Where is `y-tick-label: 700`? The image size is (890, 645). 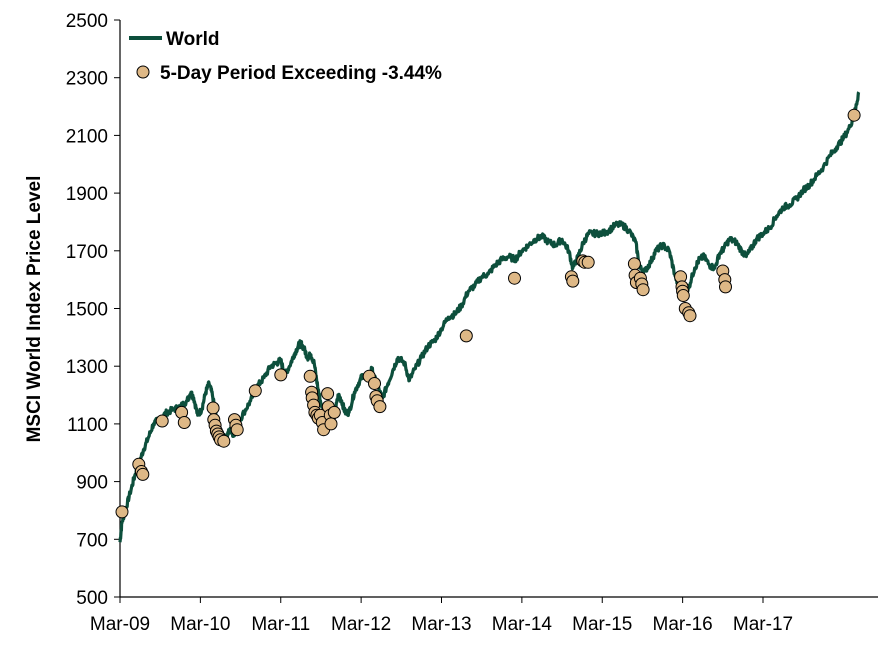 y-tick-label: 700 is located at coordinates (92, 540).